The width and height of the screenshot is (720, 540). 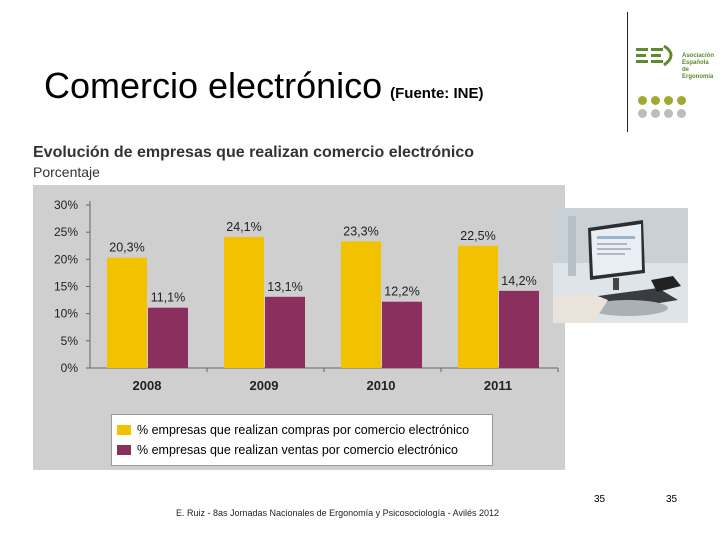 What do you see at coordinates (147, 385) in the screenshot?
I see `x-tick-label: 2008` at bounding box center [147, 385].